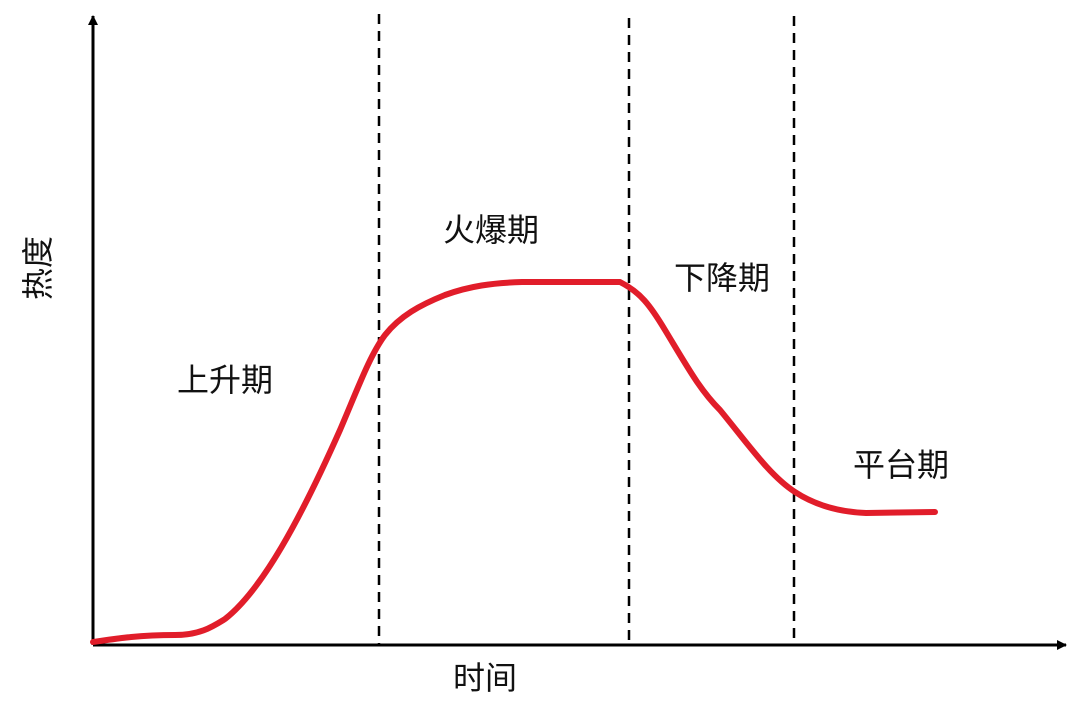 The height and width of the screenshot is (721, 1080). Describe the element at coordinates (491, 230) in the screenshot. I see `phase-label: 火爆期` at that location.